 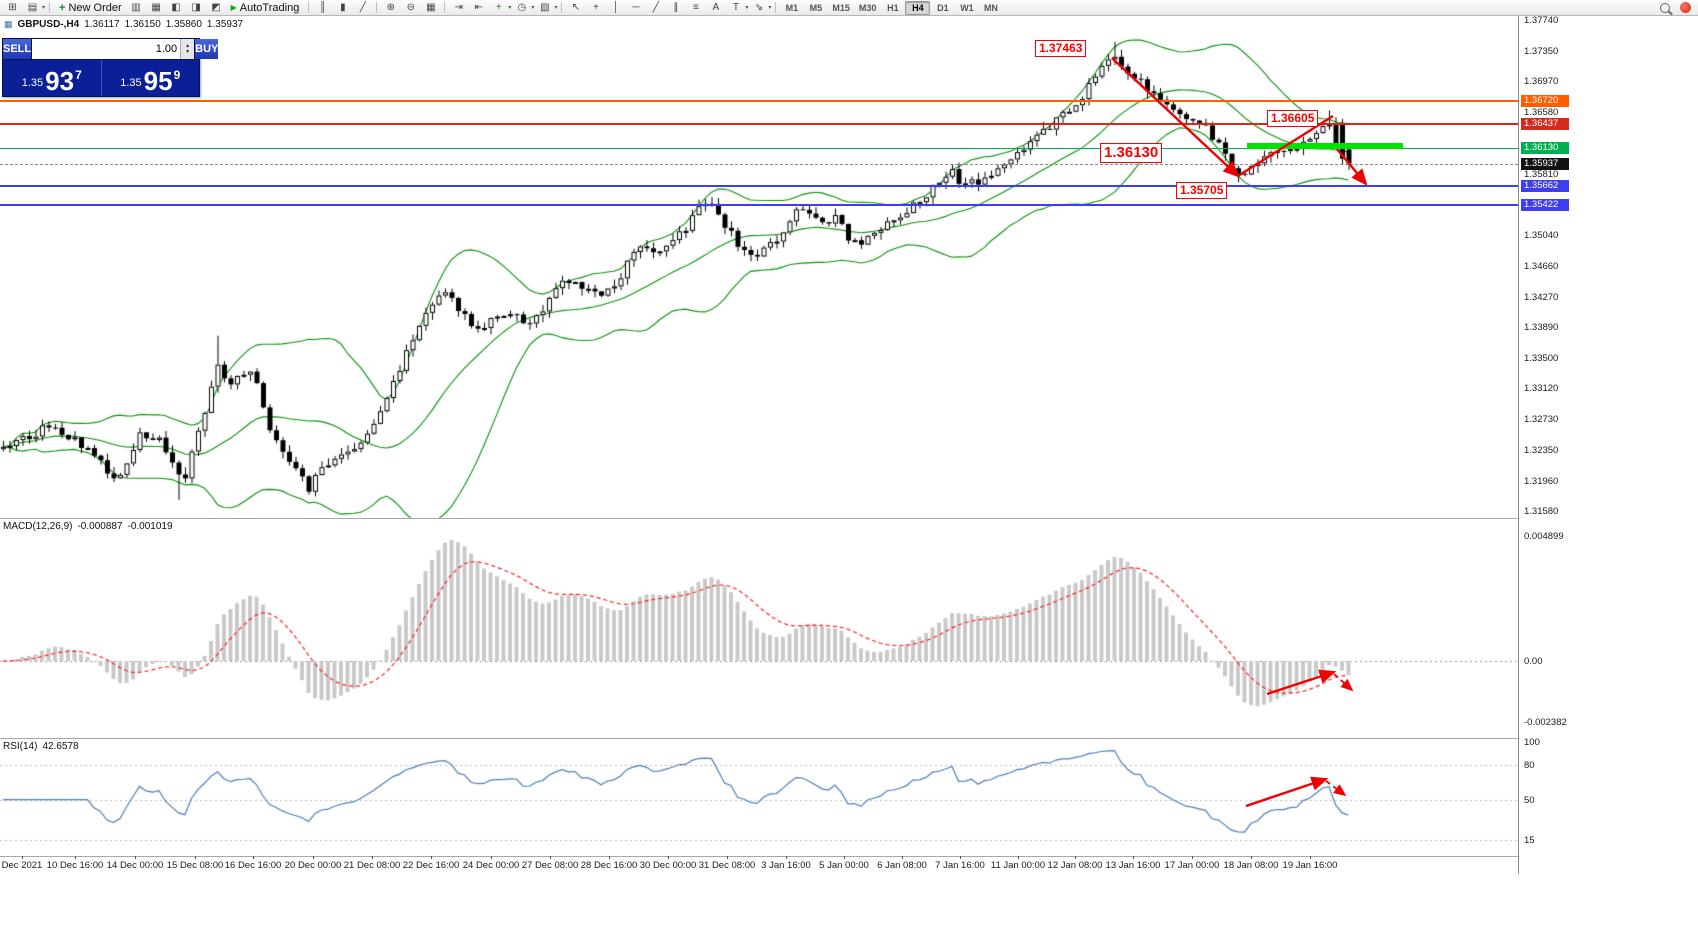 What do you see at coordinates (391, 7) in the screenshot?
I see `zoom-in-icon: ⊕` at bounding box center [391, 7].